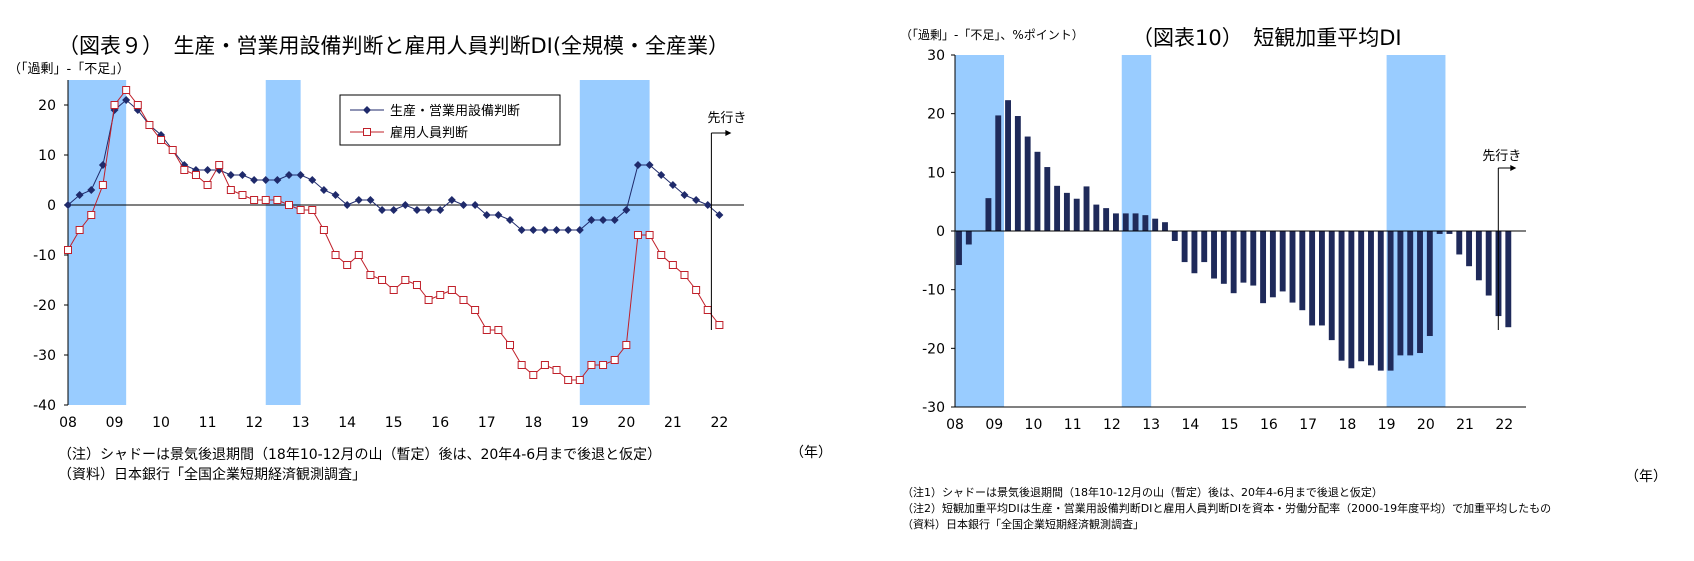 The height and width of the screenshot is (561, 1694). I want to click on x-tick-label: 10, so click(1034, 425).